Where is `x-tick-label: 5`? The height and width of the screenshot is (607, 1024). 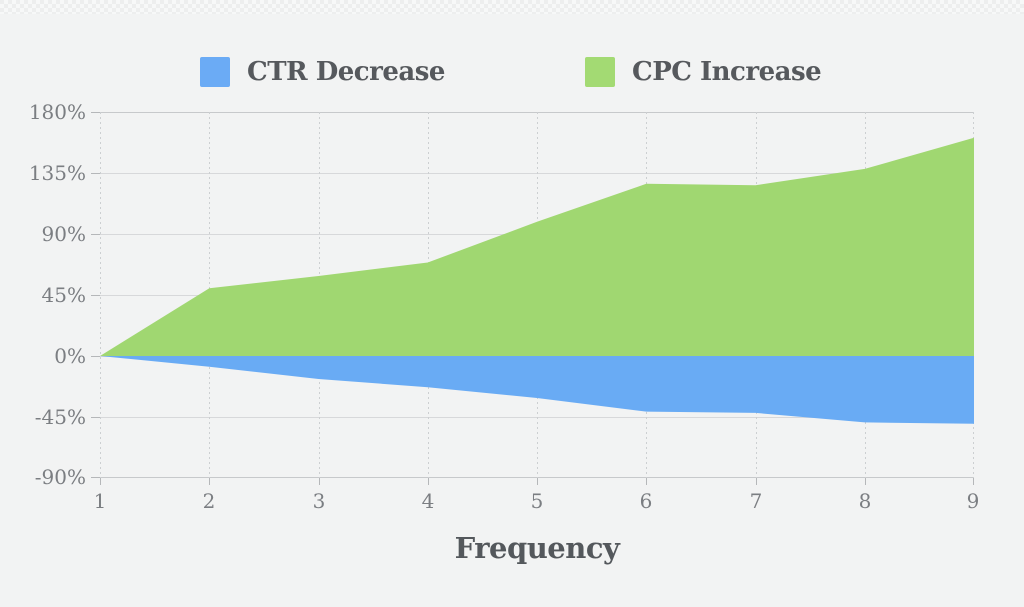 x-tick-label: 5 is located at coordinates (537, 501).